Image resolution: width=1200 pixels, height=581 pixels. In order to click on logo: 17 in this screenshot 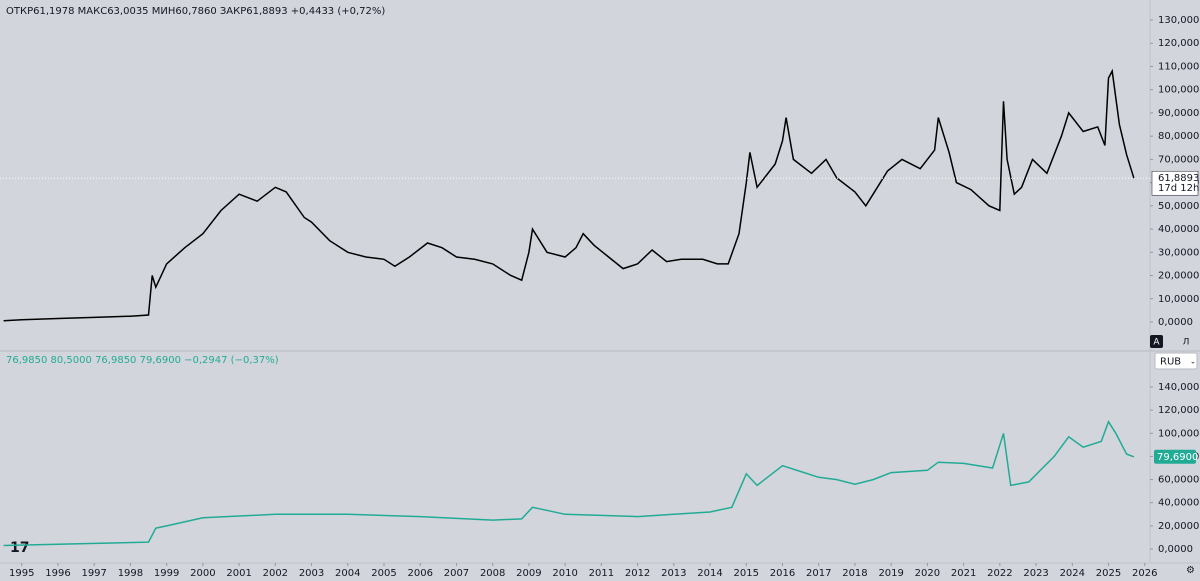, I will do `click(19, 548)`.